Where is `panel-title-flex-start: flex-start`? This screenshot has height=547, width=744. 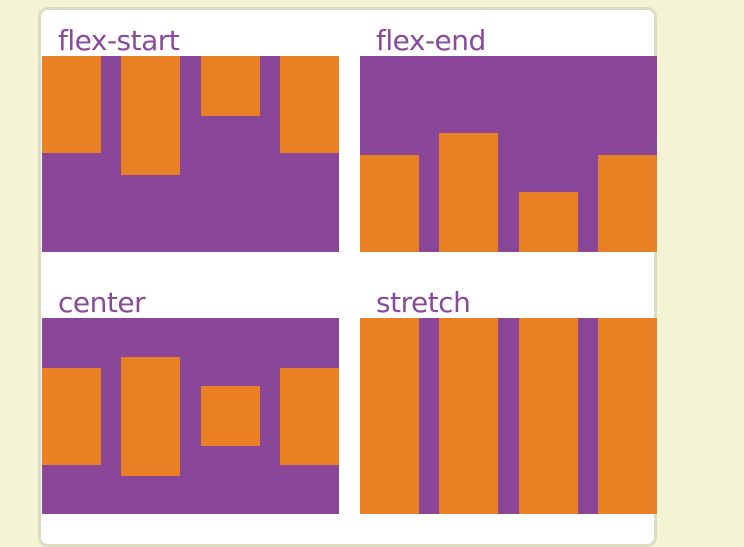 panel-title-flex-start: flex-start is located at coordinates (119, 40).